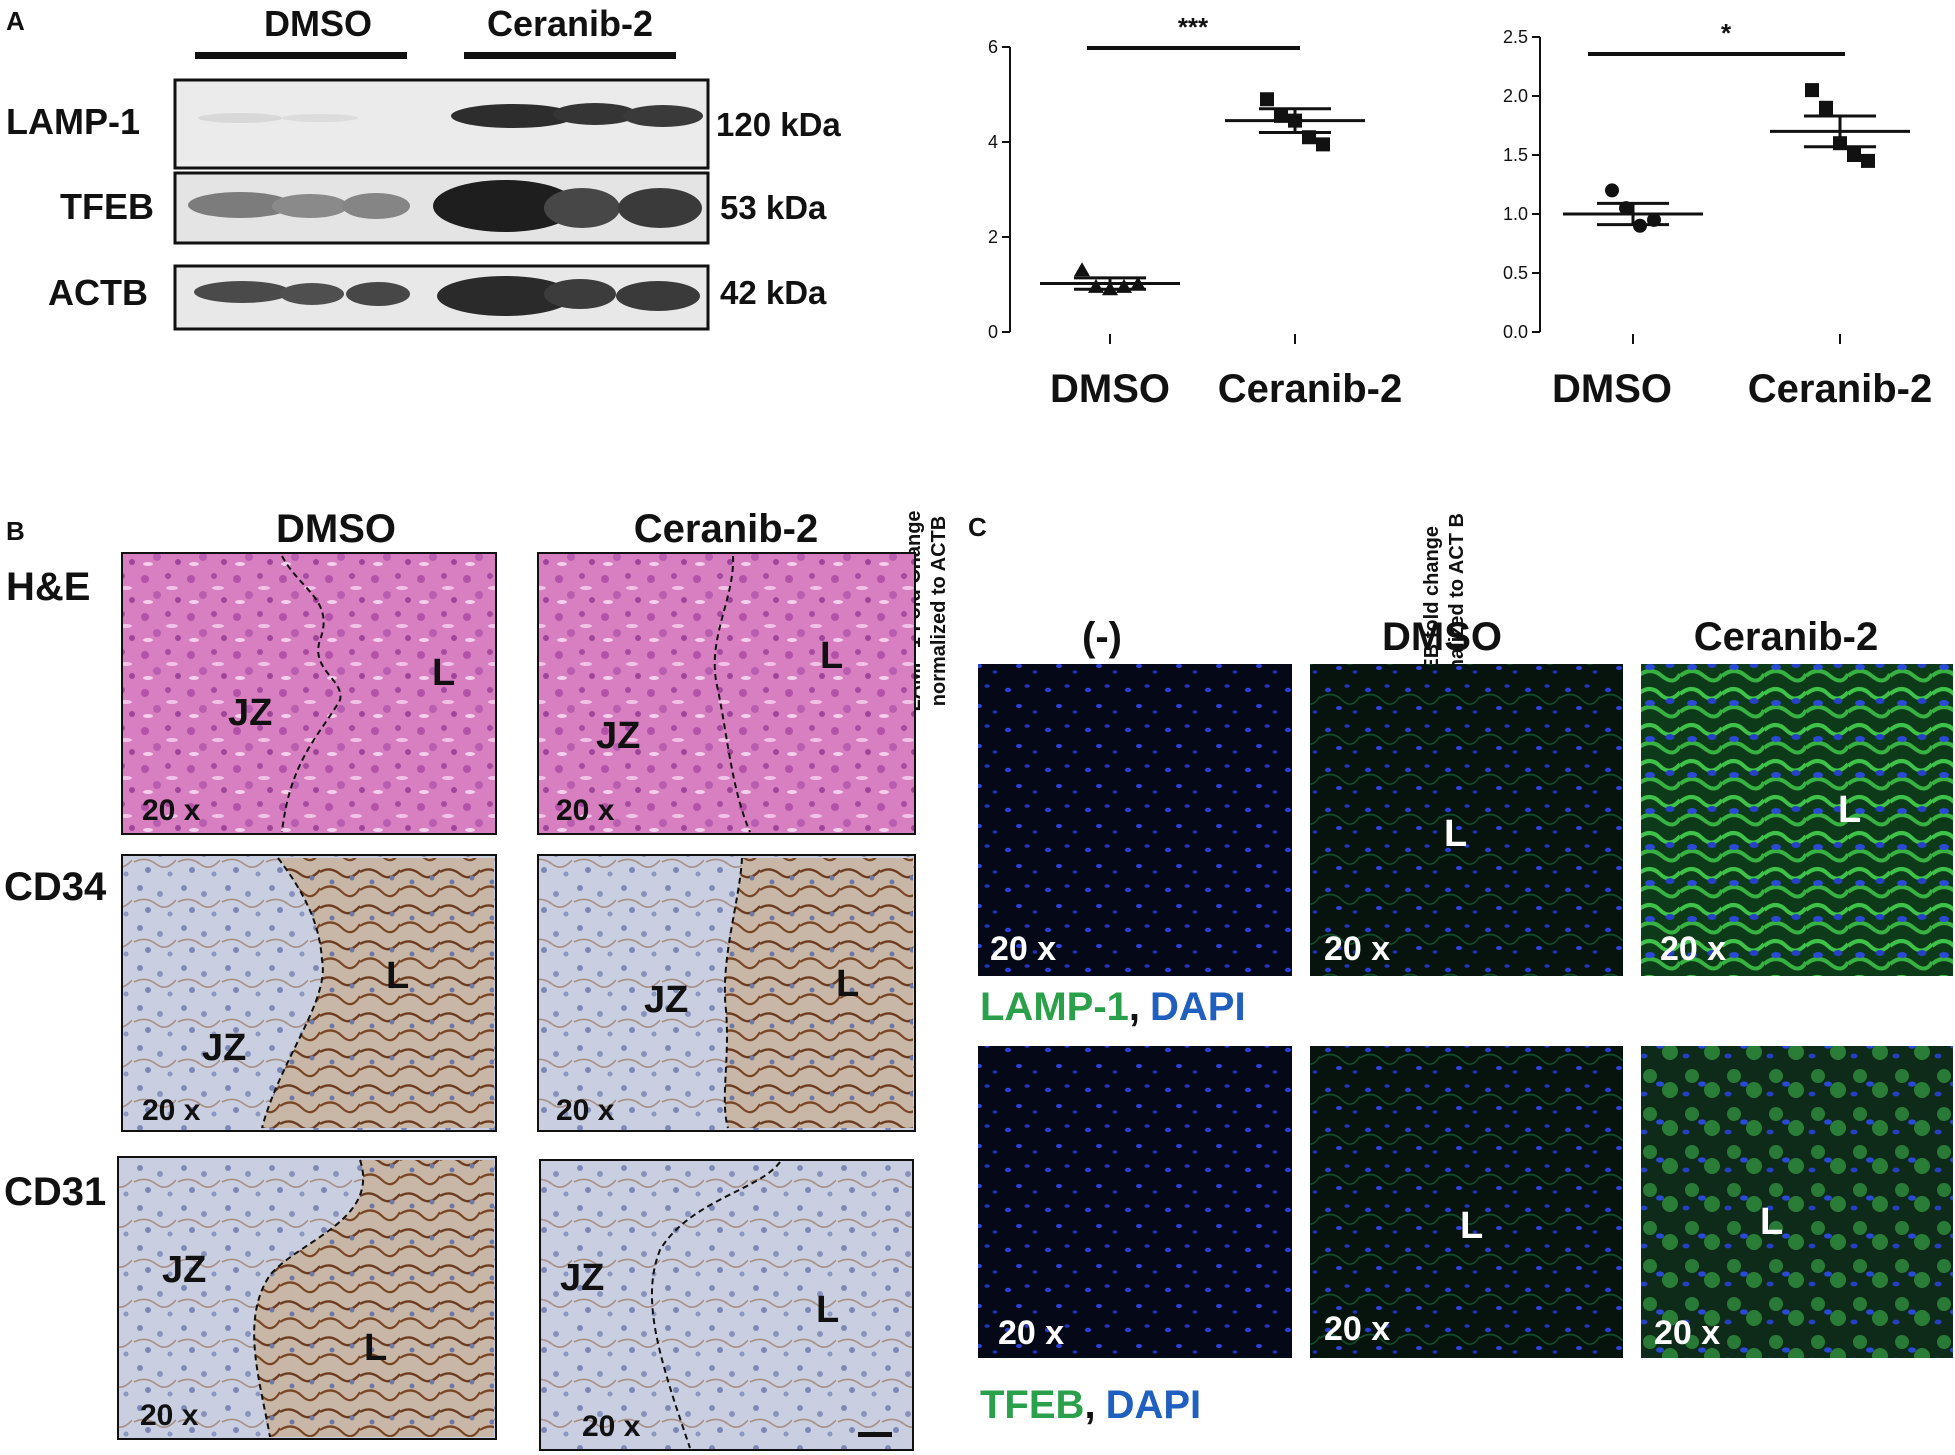 The image size is (1955, 1455). Describe the element at coordinates (1515, 37) in the screenshot. I see `y-tick-label: 2.5` at that location.